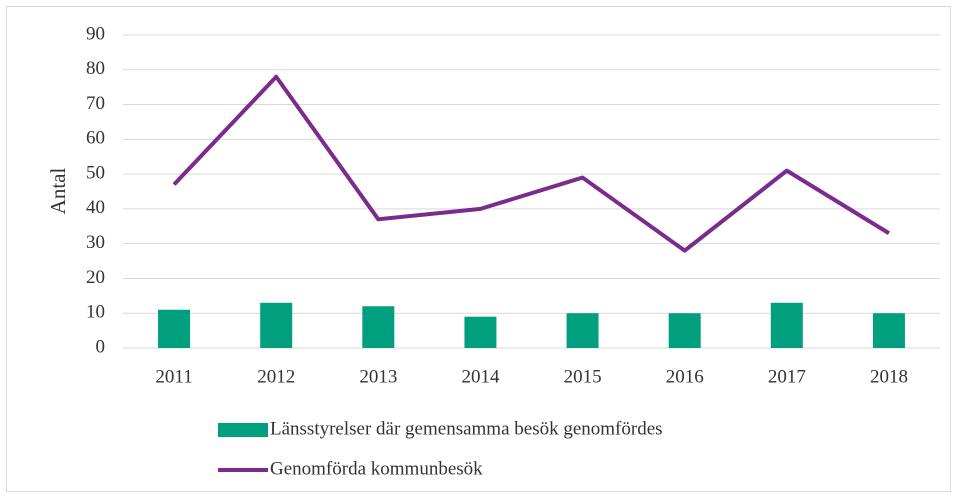  I want to click on y-axis-label: Antal, so click(58, 191).